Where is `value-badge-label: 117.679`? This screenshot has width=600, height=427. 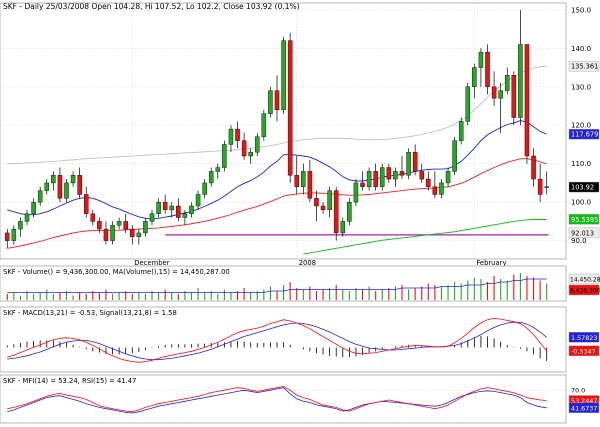 value-badge-label: 117.679 is located at coordinates (584, 135).